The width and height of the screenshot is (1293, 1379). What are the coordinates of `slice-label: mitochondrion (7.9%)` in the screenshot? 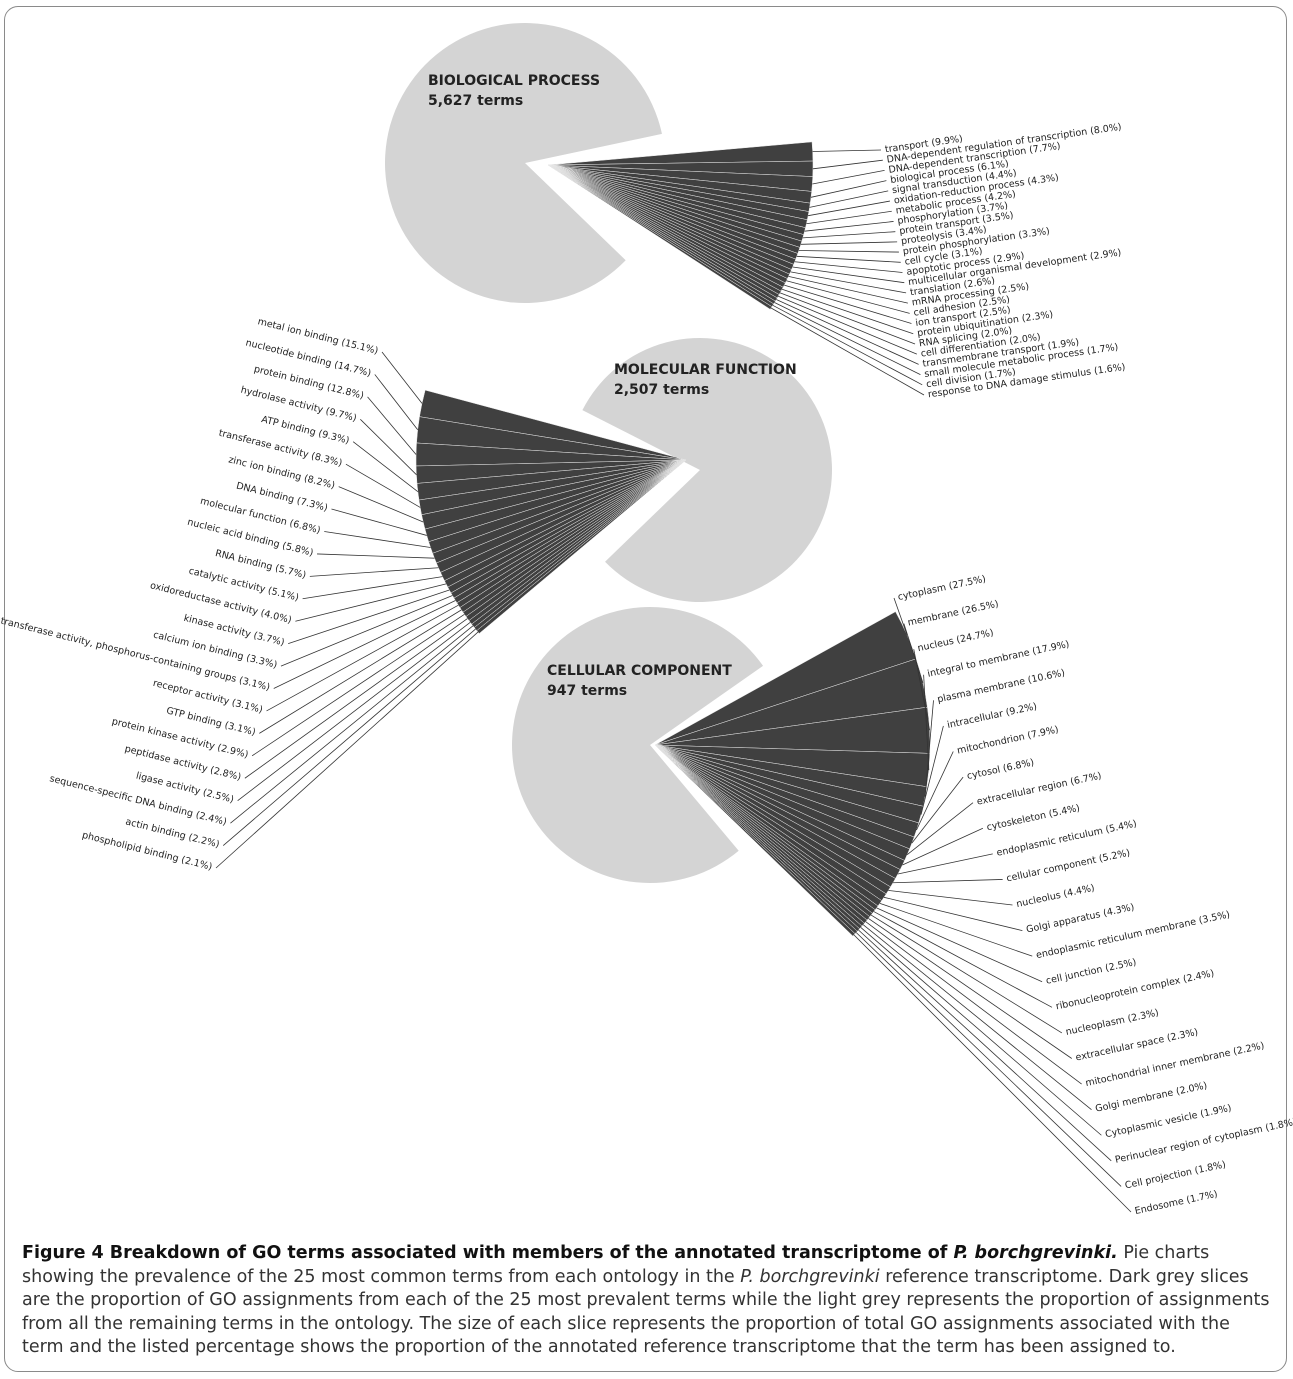 It's located at (1008, 740).